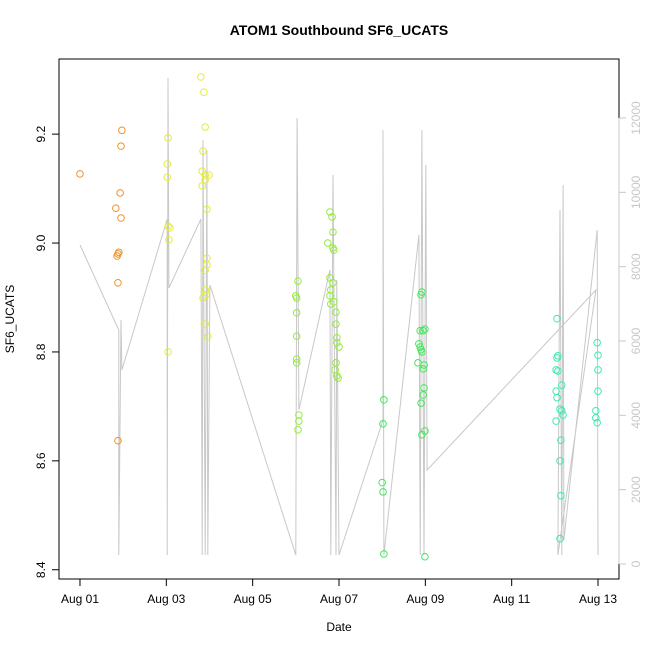  What do you see at coordinates (636, 266) in the screenshot?
I see `y2-tick-label: 8000` at bounding box center [636, 266].